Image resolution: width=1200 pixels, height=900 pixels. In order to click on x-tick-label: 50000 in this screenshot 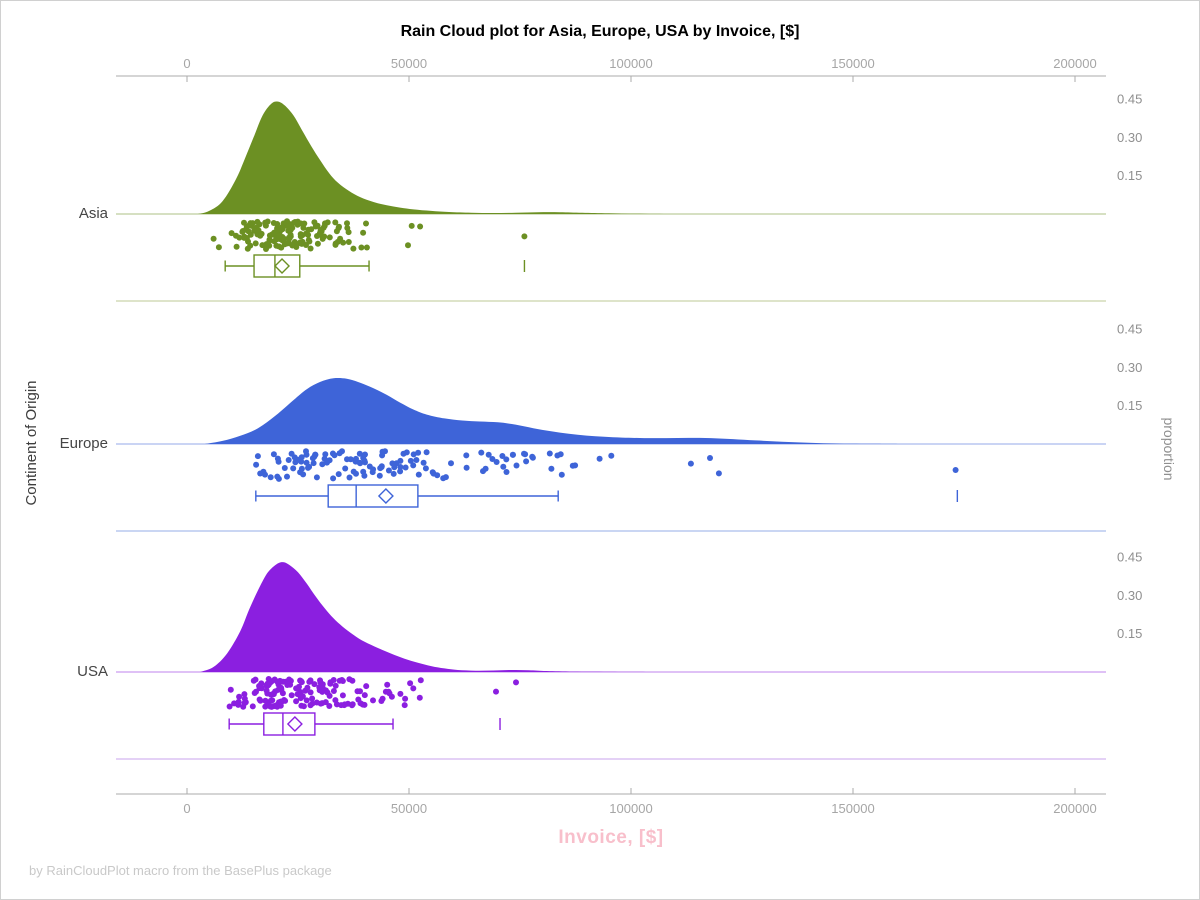, I will do `click(409, 808)`.